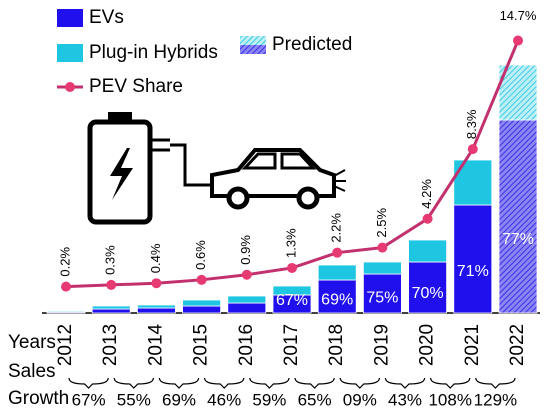 This screenshot has height=416, width=550. What do you see at coordinates (32, 342) in the screenshot?
I see `row-label: Years` at bounding box center [32, 342].